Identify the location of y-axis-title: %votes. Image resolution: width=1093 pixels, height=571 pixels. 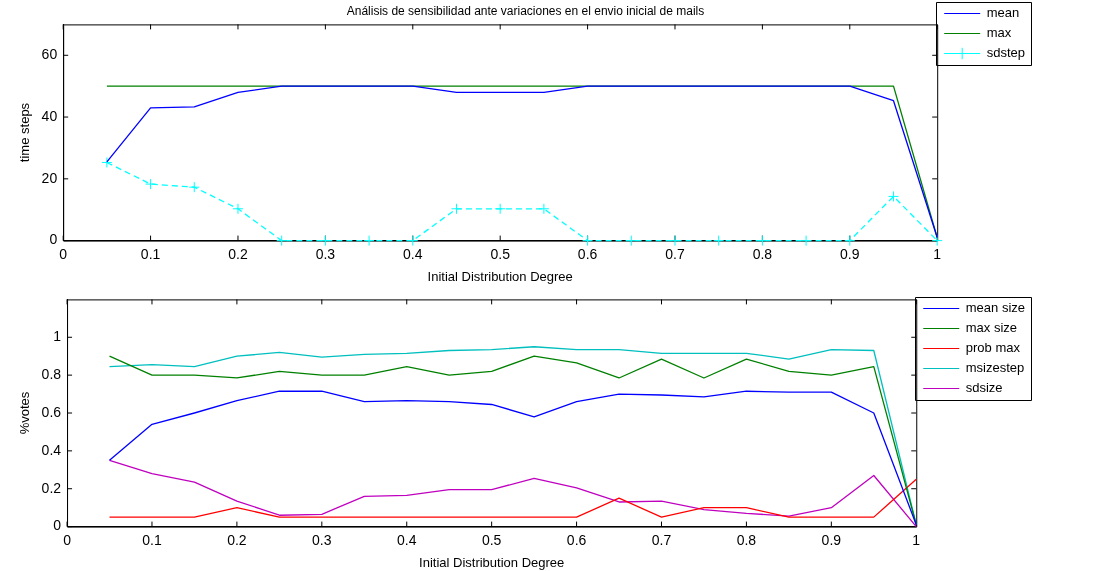
(25, 413).